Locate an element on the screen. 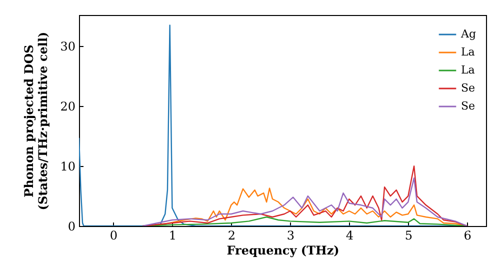  y-axis-title: Phonon projected DOS (States/THz·primitive cell) is located at coordinates (36, 121).